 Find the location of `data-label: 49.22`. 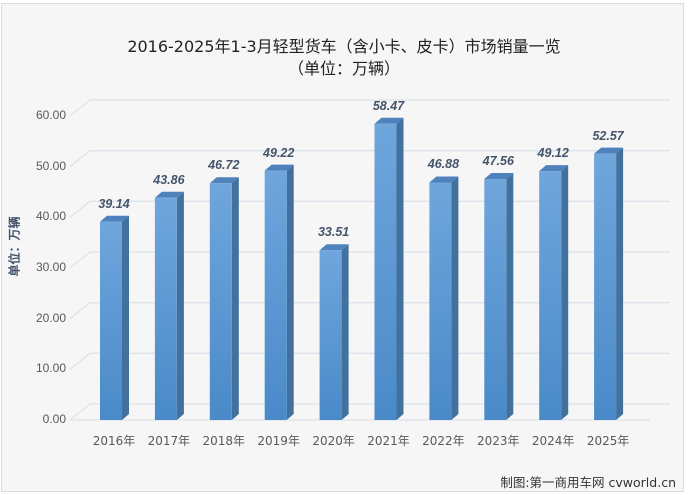

data-label: 49.22 is located at coordinates (279, 152).